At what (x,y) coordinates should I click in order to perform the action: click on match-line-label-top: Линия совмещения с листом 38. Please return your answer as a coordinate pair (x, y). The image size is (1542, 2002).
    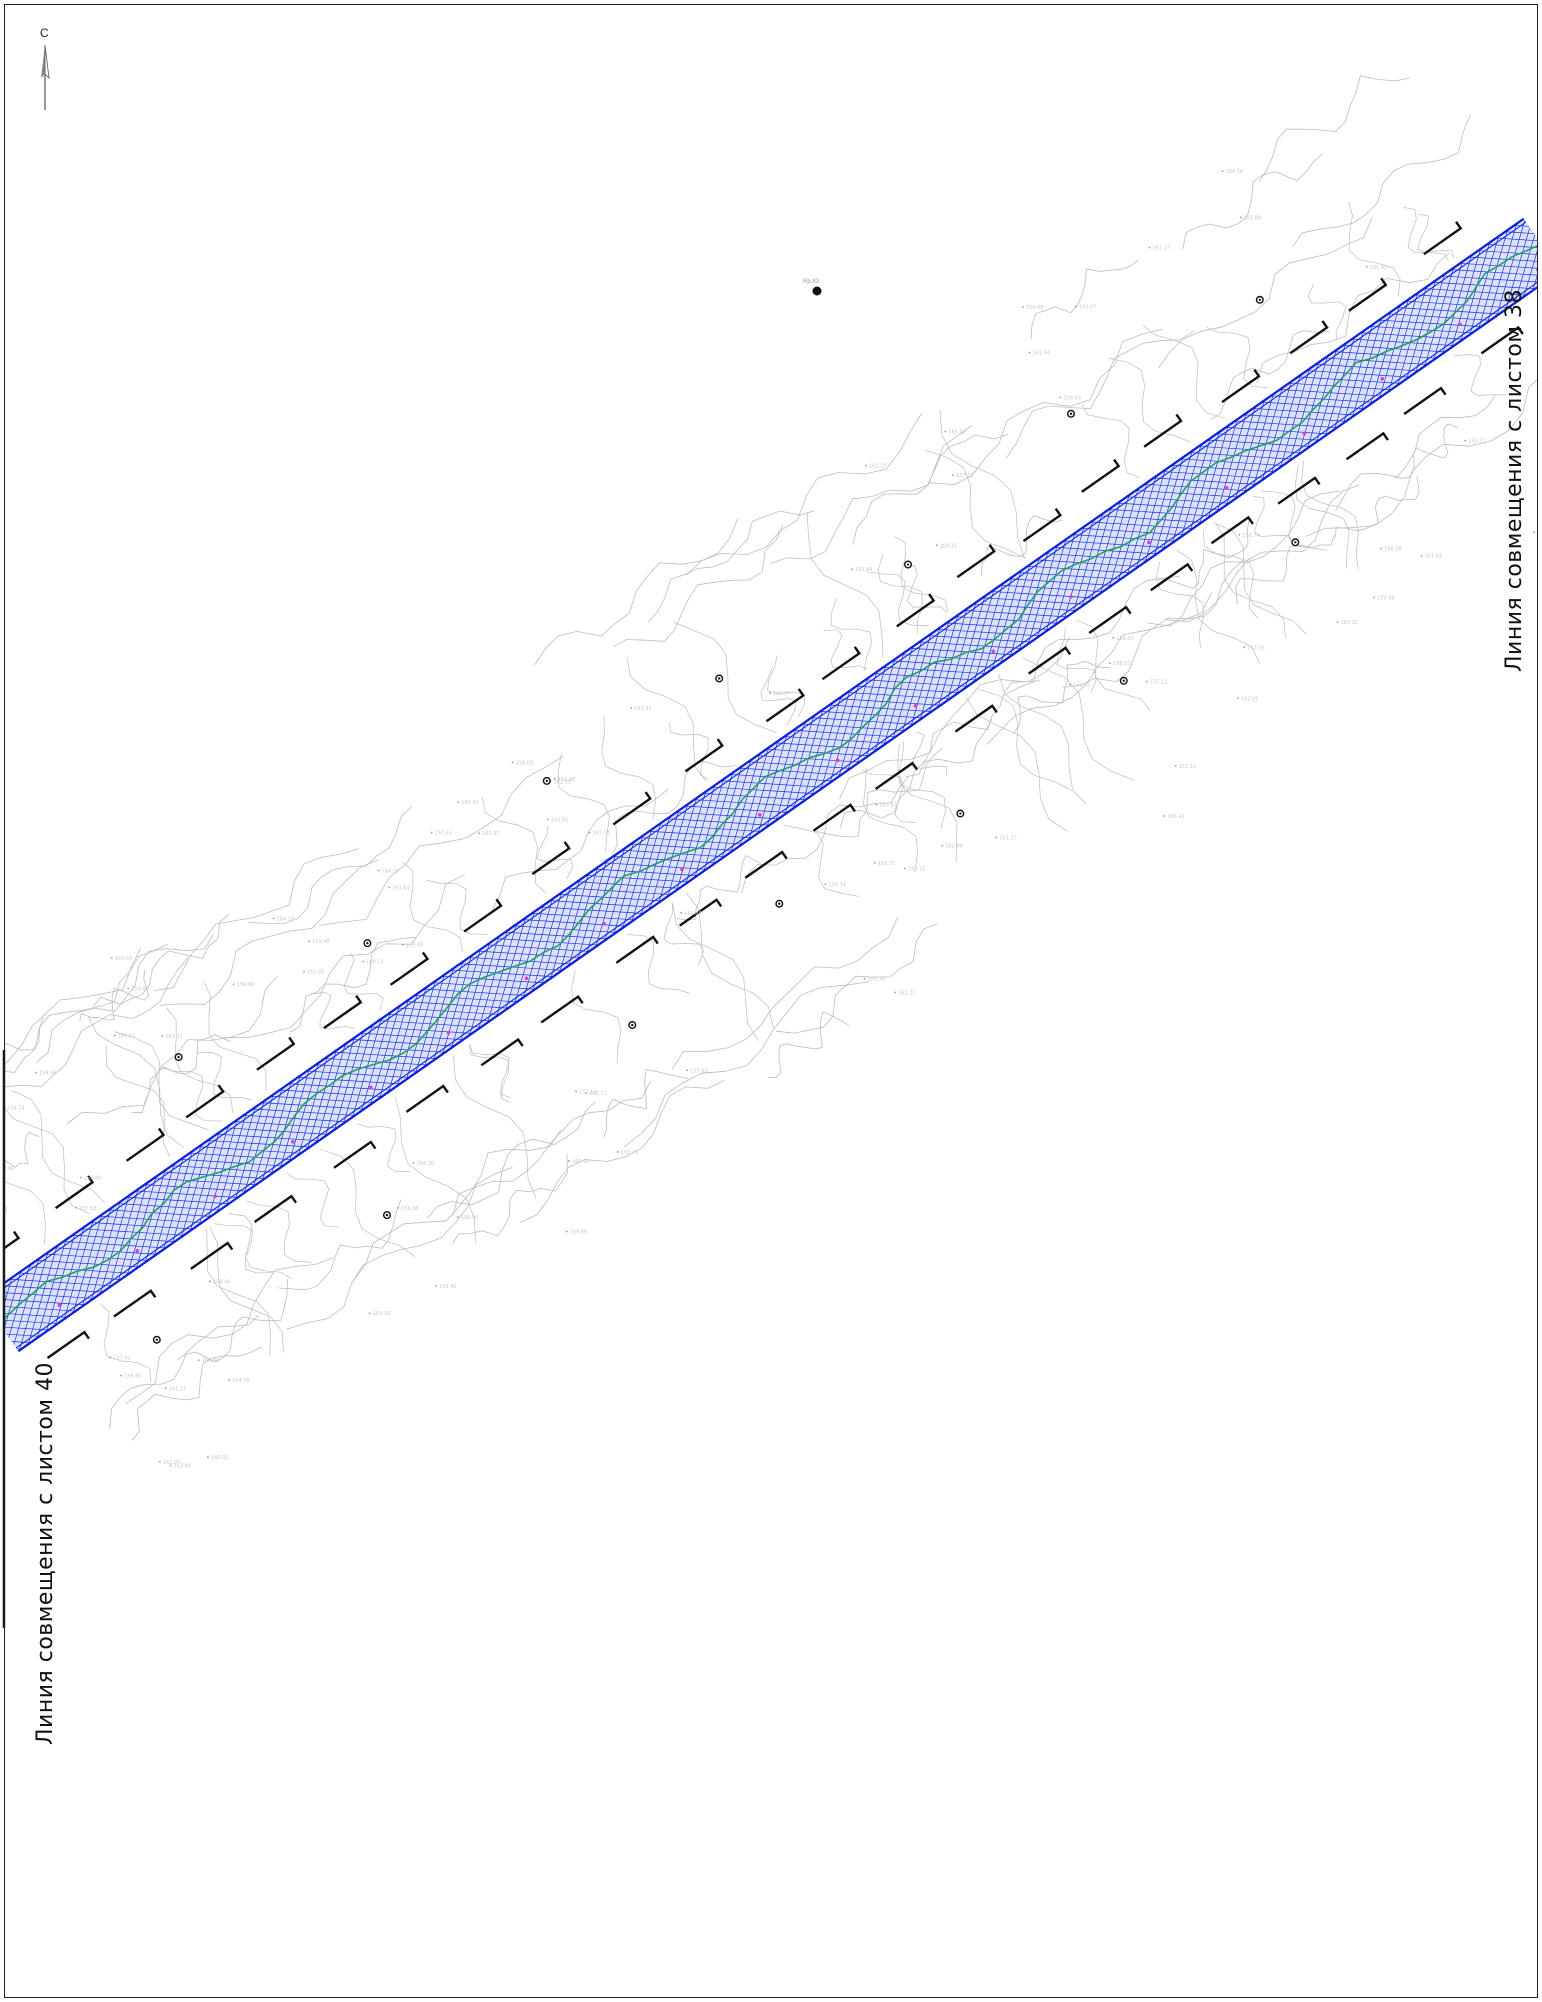
    Looking at the image, I should click on (1514, 480).